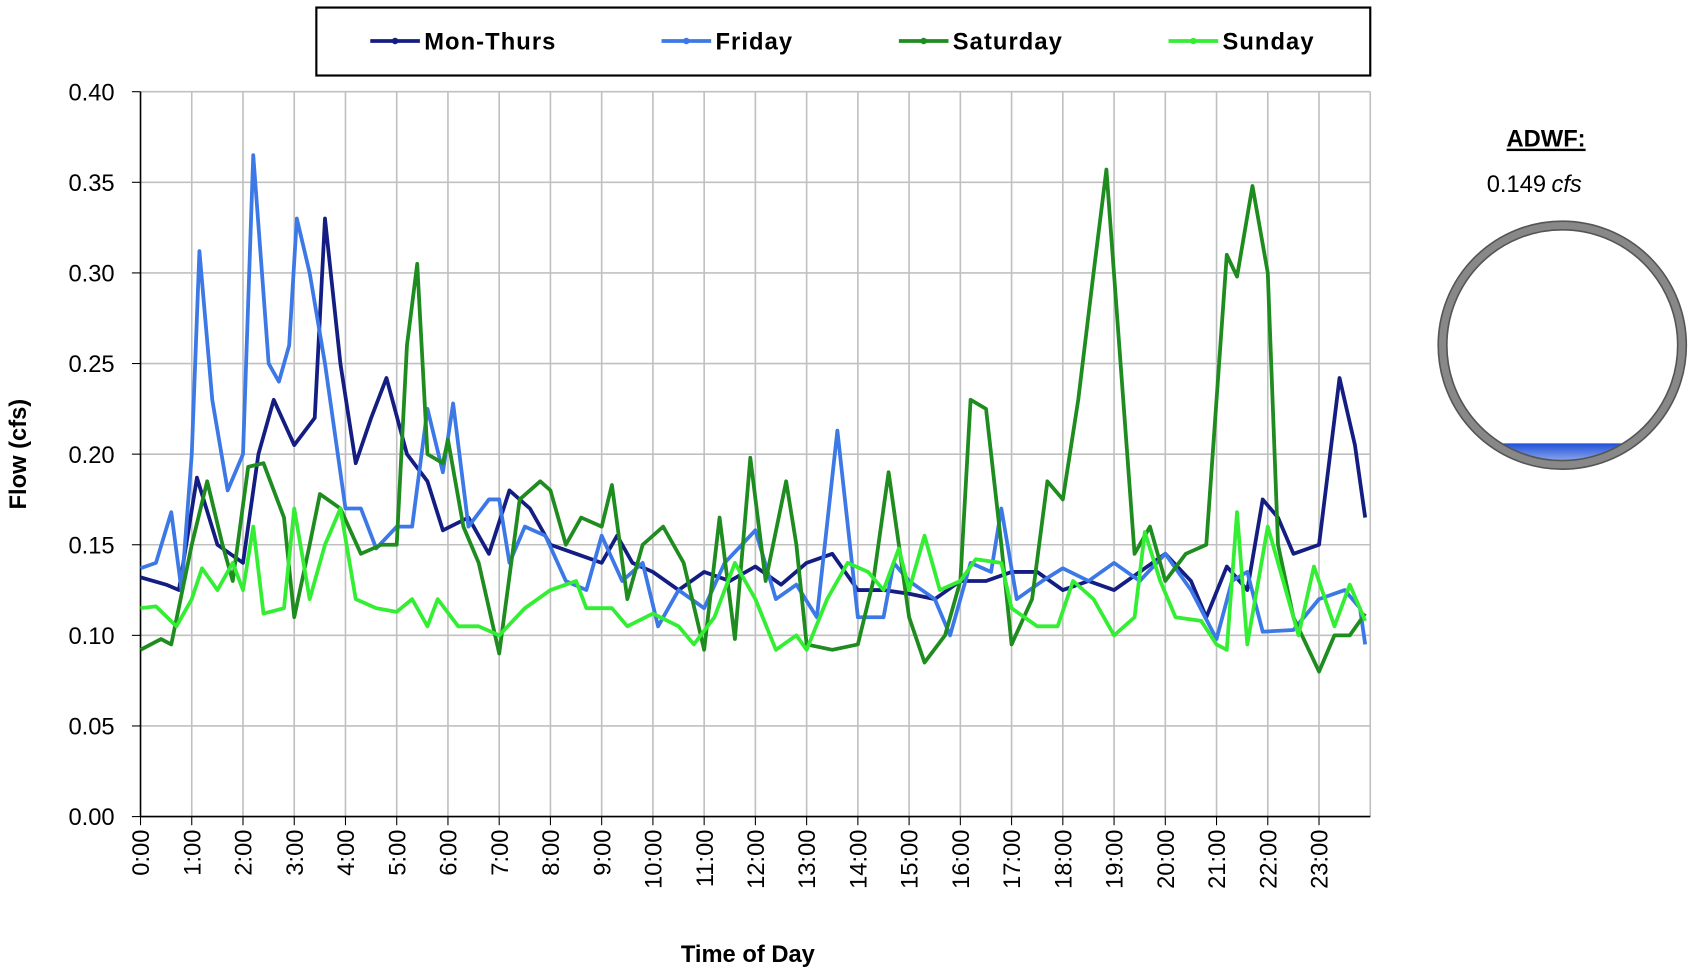  What do you see at coordinates (1562, 452) in the screenshot?
I see `pipe-water` at bounding box center [1562, 452].